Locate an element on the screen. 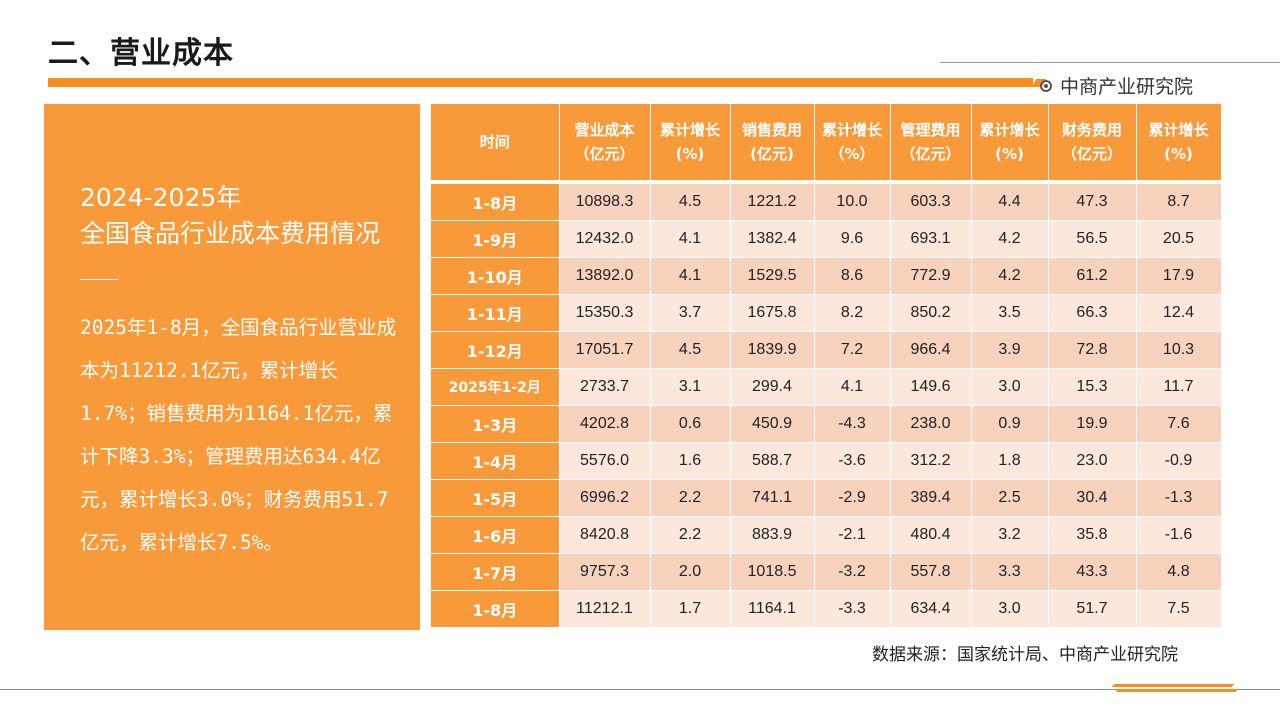  table-row: 1-6月 8420.8 2.2 883.9 -2.1 480.4 3.2 35.8 -1.6 is located at coordinates (826, 535).